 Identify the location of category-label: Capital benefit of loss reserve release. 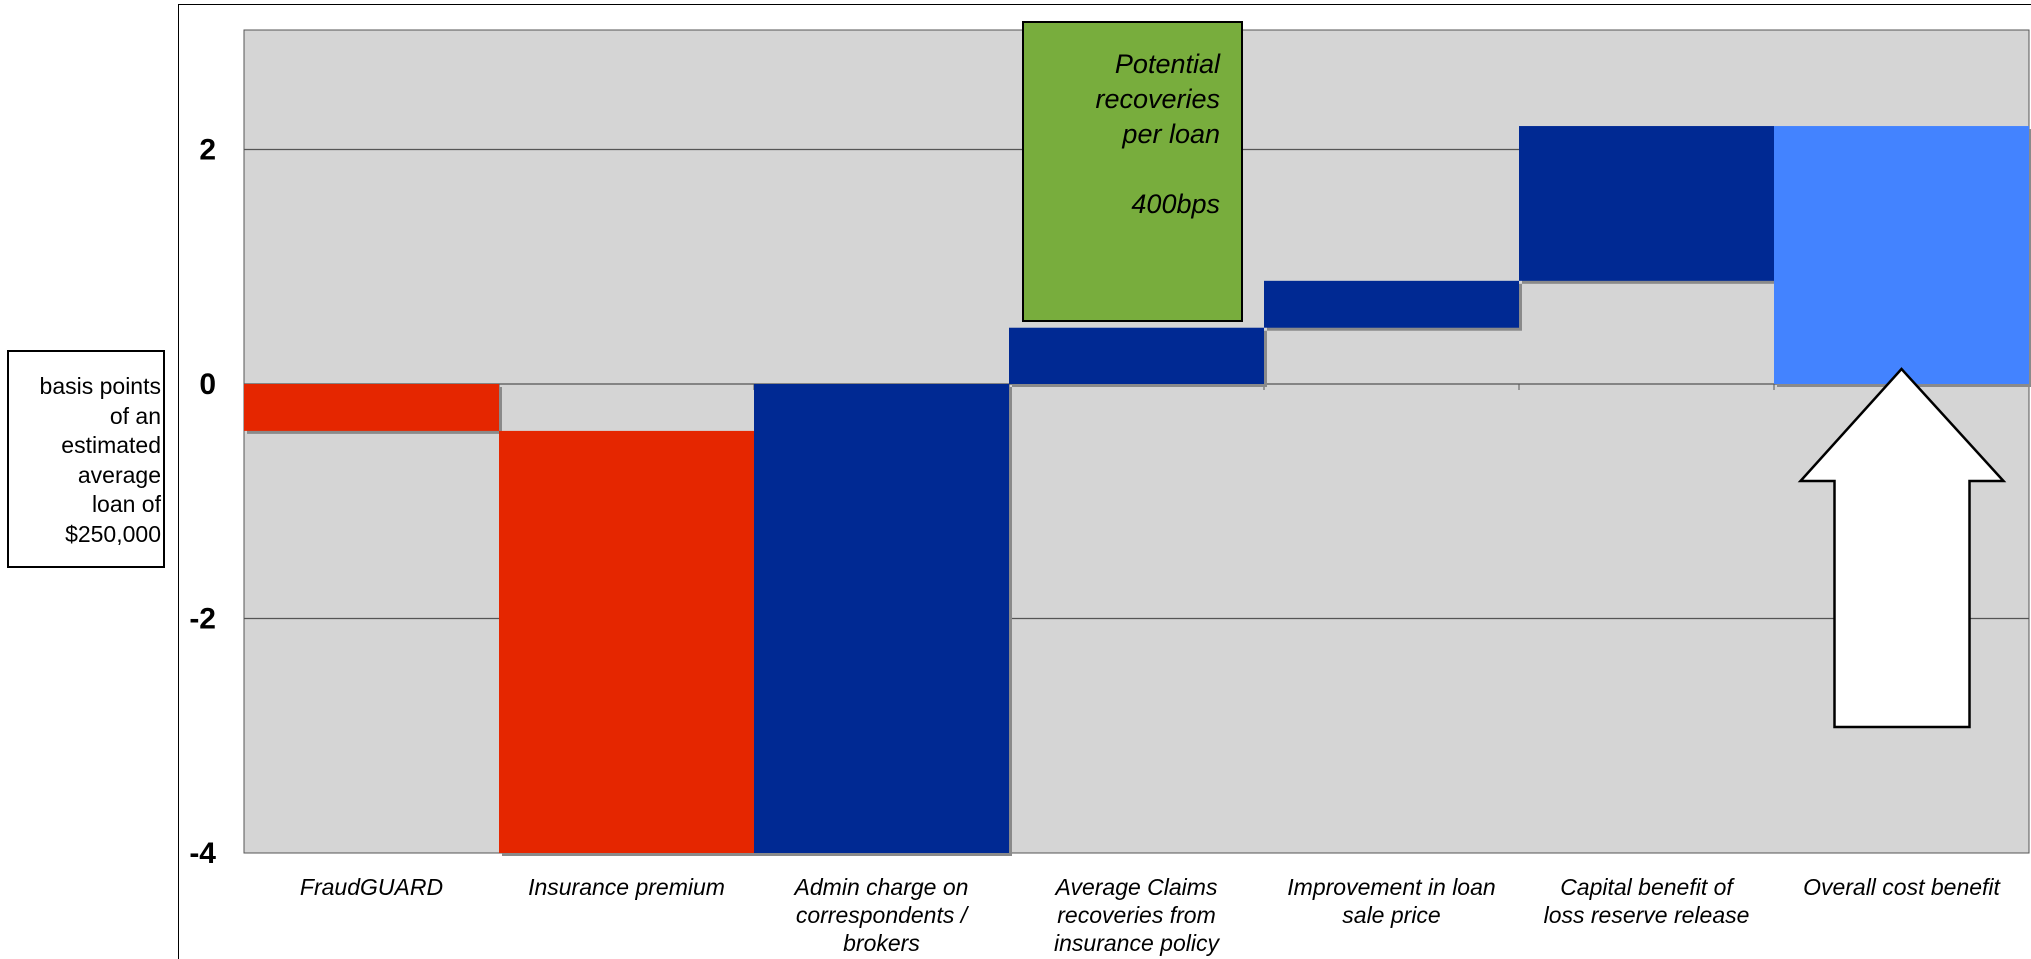
(1647, 901).